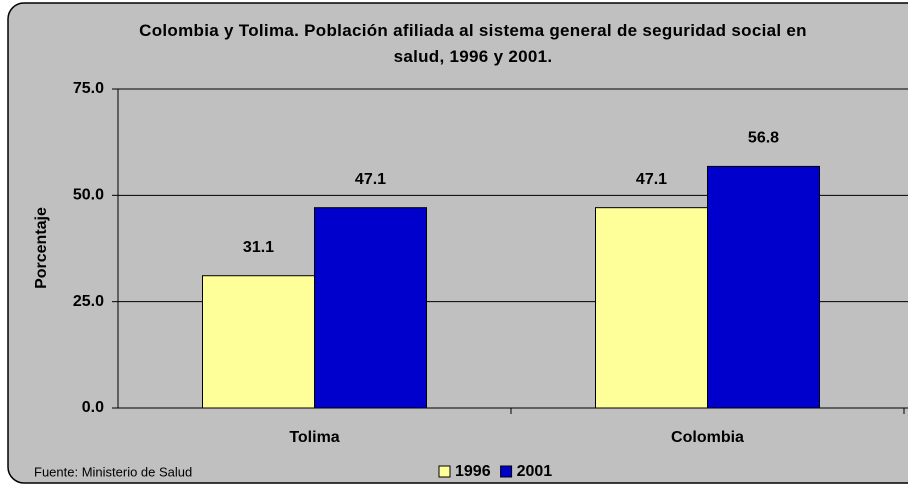 The image size is (908, 486). Describe the element at coordinates (473, 471) in the screenshot. I see `legend-label: 1996` at that location.